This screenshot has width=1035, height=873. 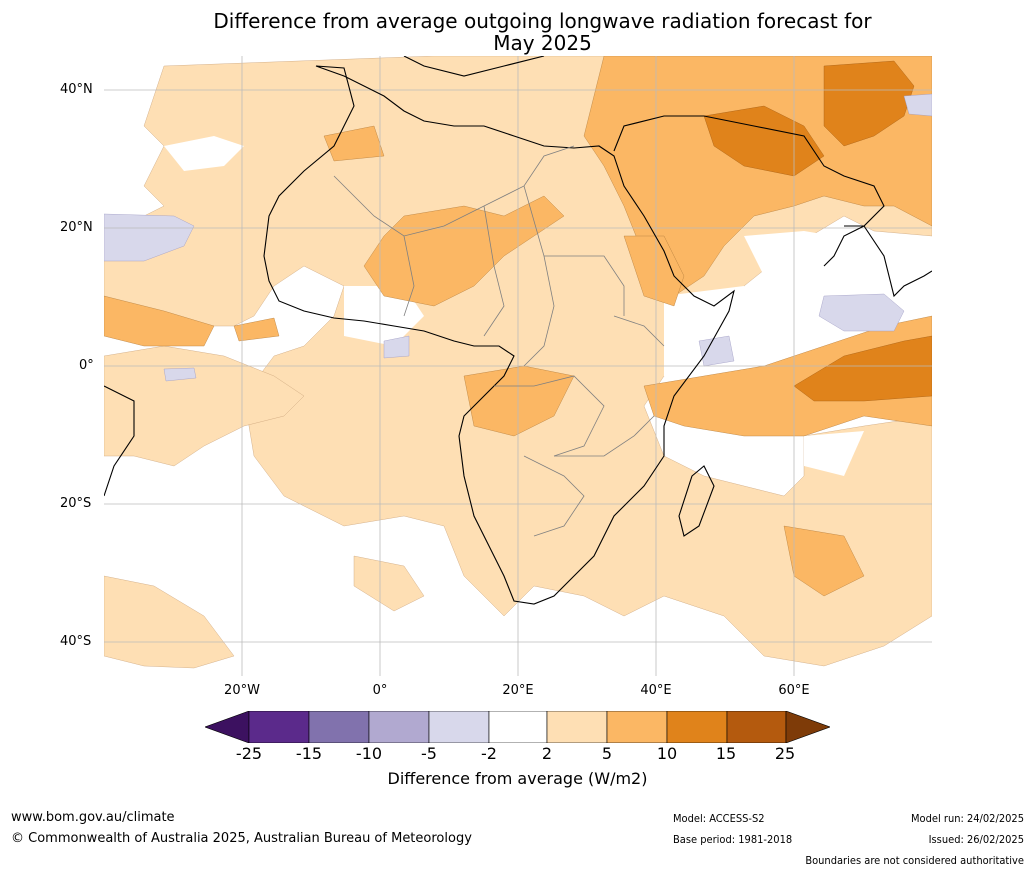 I want to click on lon-label-0: 0°, so click(x=380, y=690).